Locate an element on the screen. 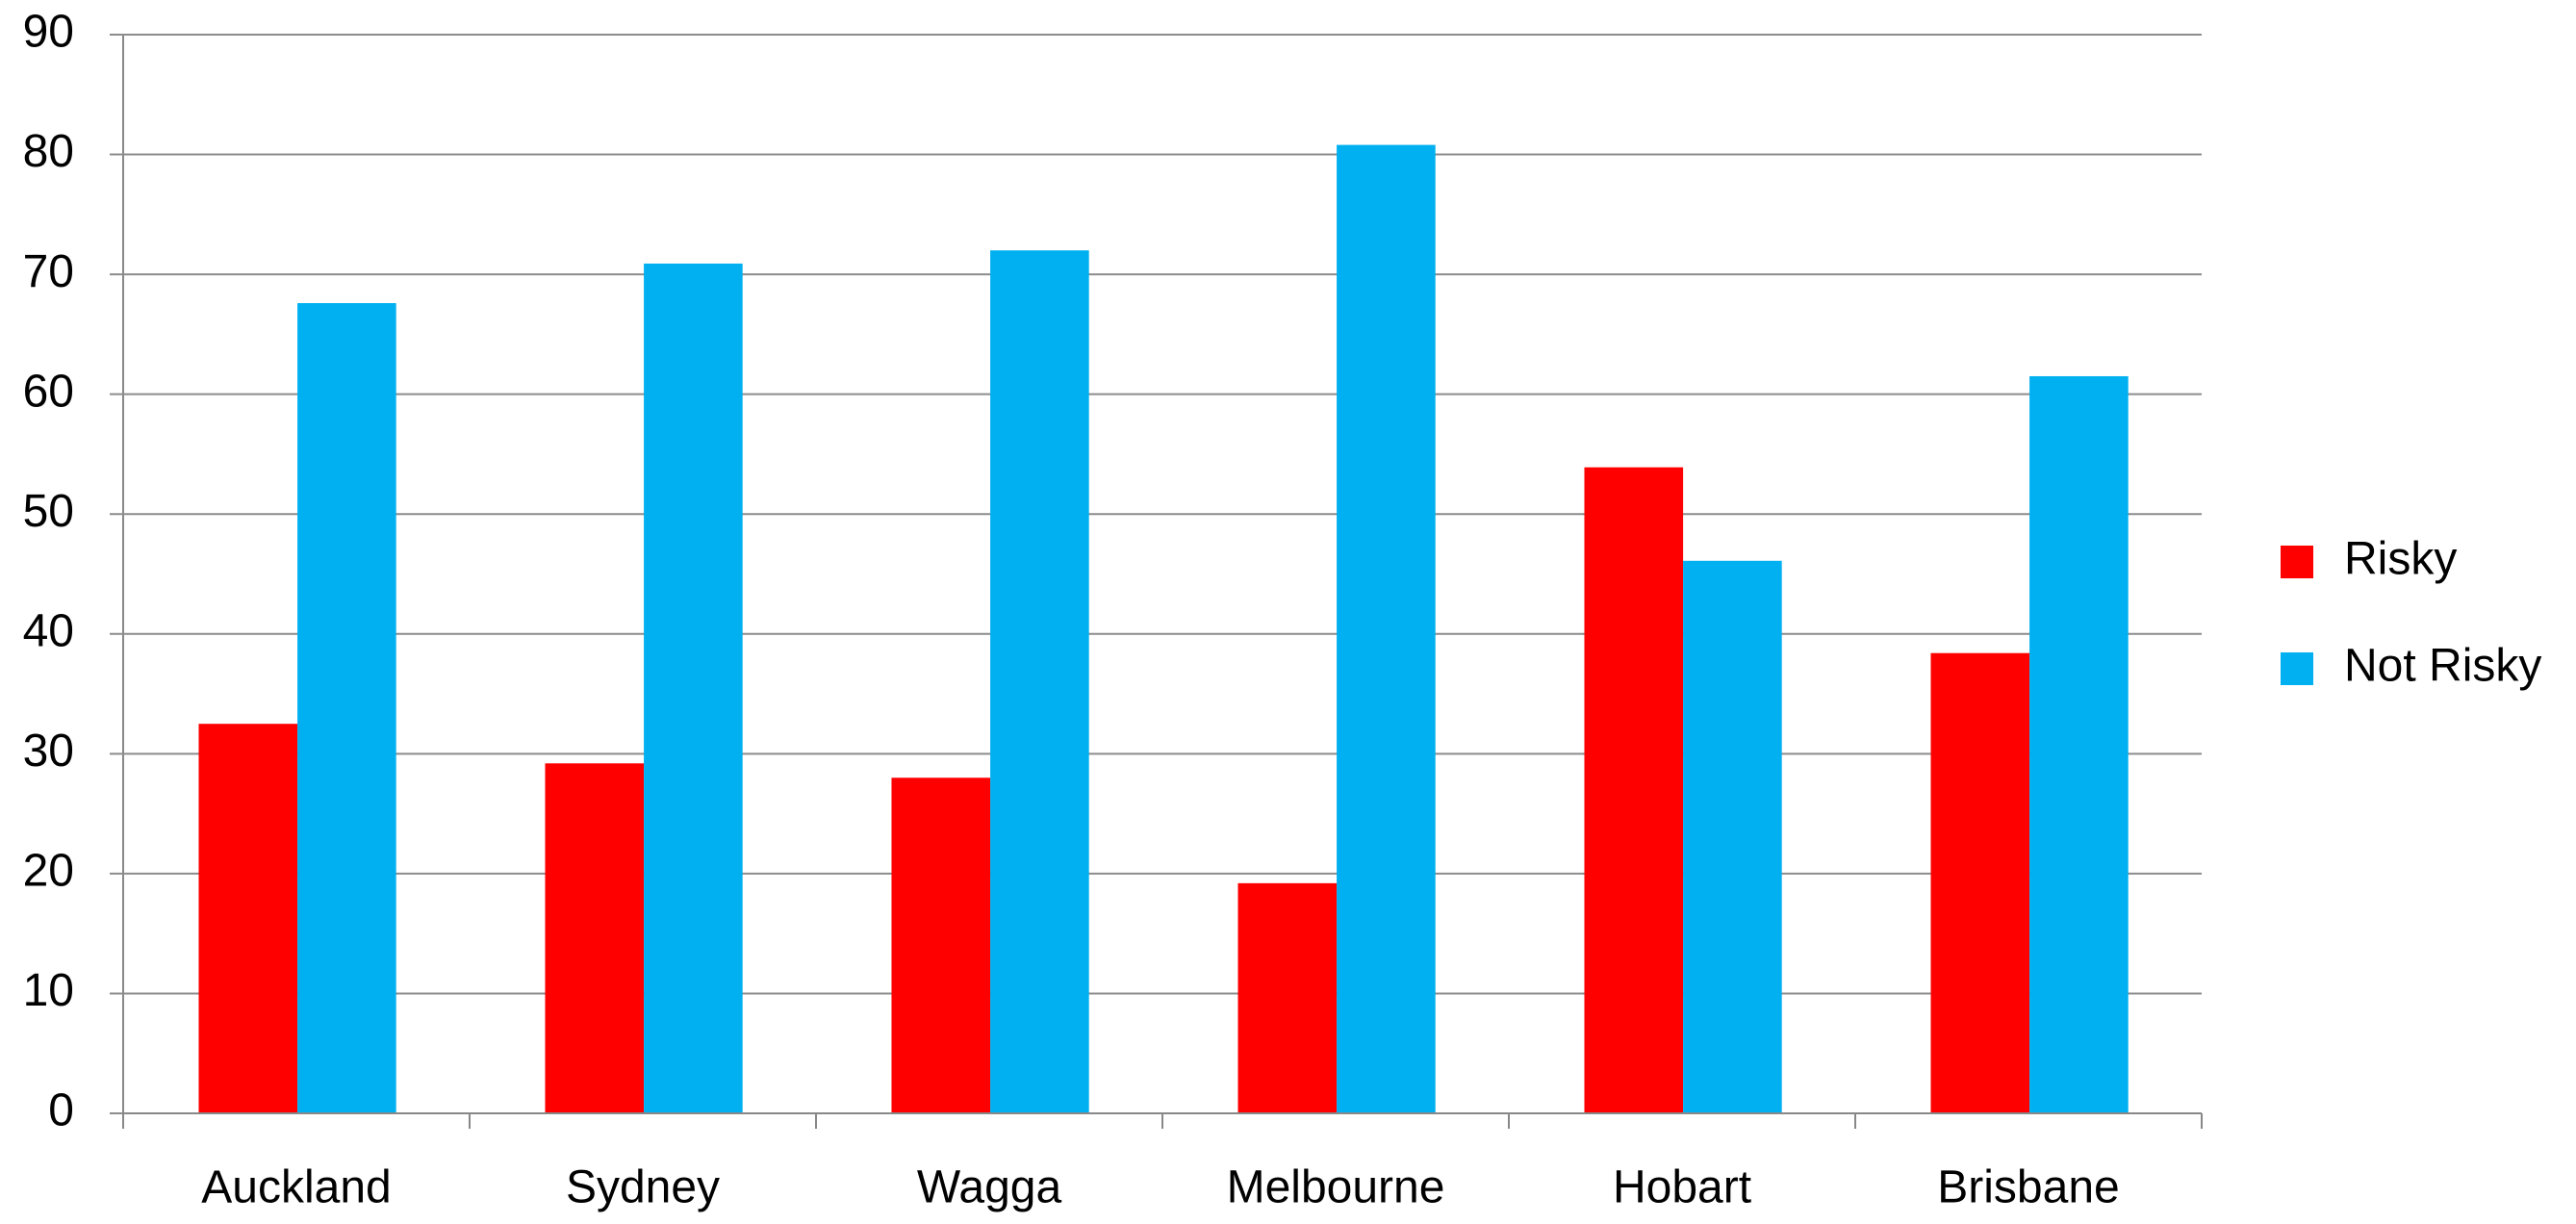 The height and width of the screenshot is (1224, 2576). y-tick-label: 70 is located at coordinates (48, 272).